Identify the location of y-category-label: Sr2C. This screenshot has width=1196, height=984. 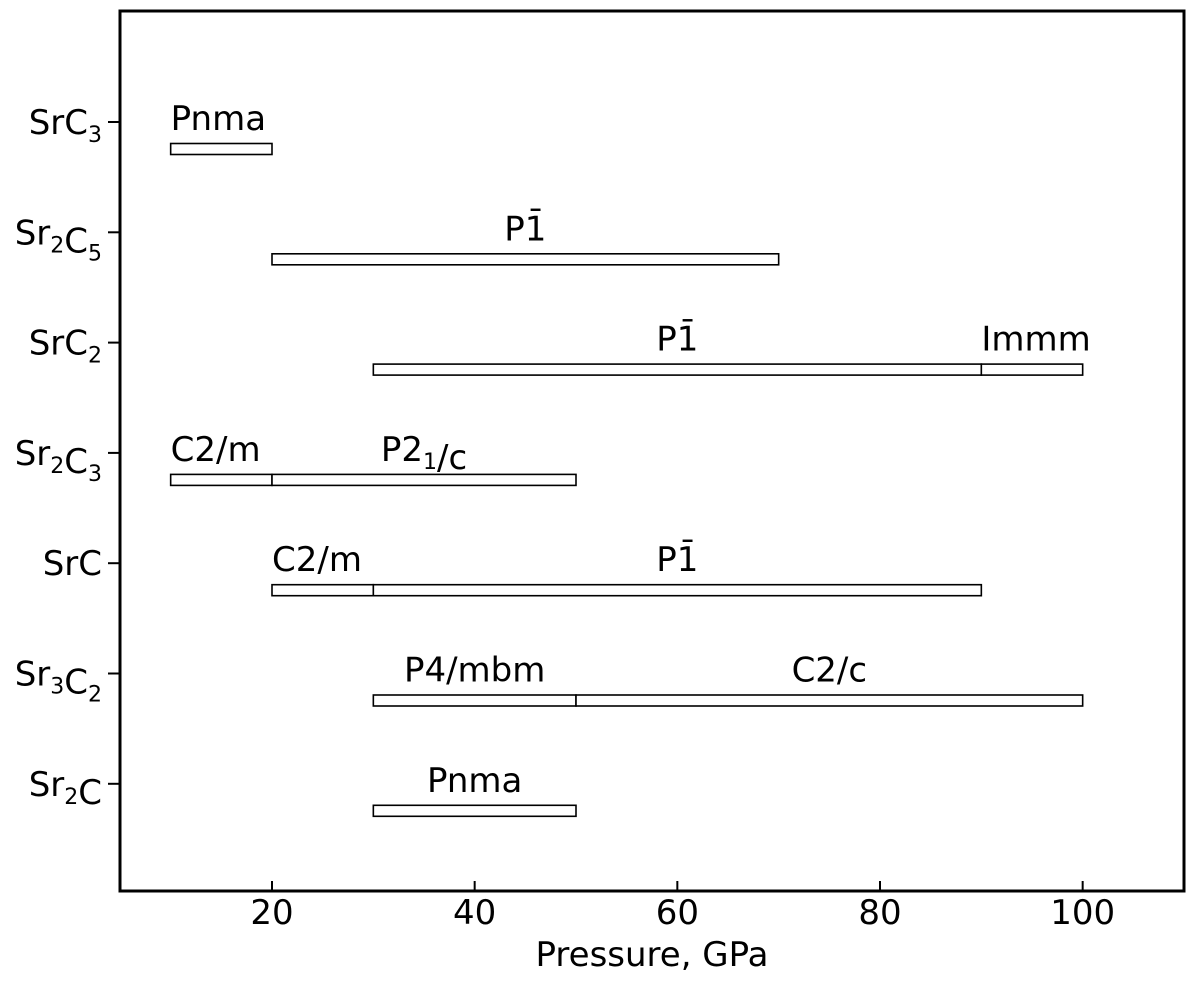
(65, 789).